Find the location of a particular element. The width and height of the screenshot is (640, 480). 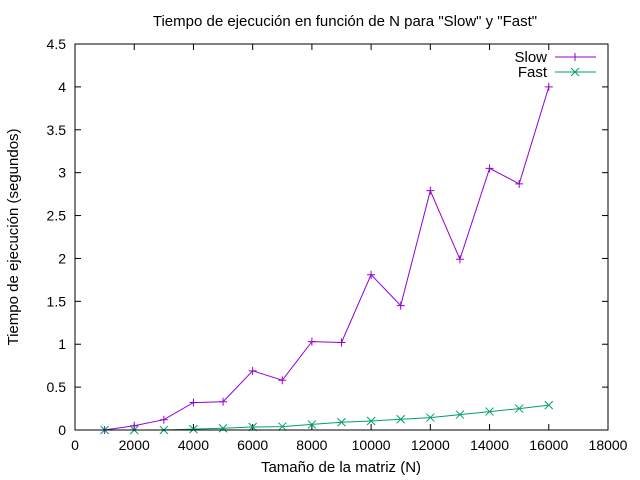

legend-label-slow: Slow is located at coordinates (530, 57).